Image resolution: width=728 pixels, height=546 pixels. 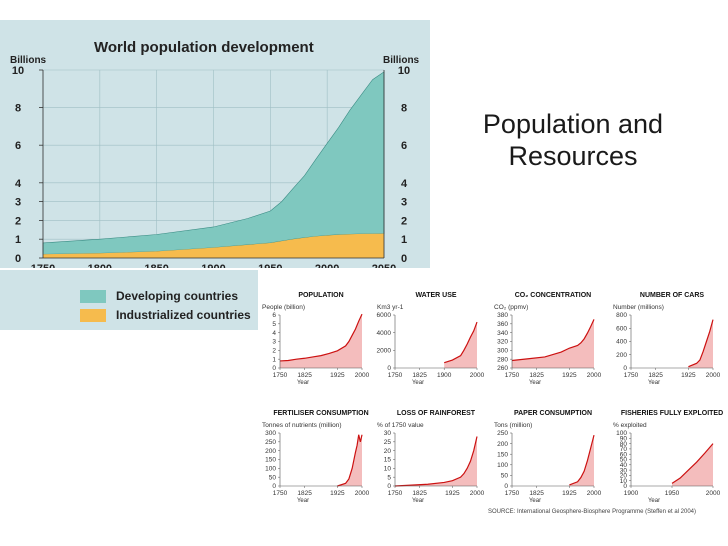 What do you see at coordinates (183, 315) in the screenshot?
I see `legend-label-industrialized: Industrialized countries` at bounding box center [183, 315].